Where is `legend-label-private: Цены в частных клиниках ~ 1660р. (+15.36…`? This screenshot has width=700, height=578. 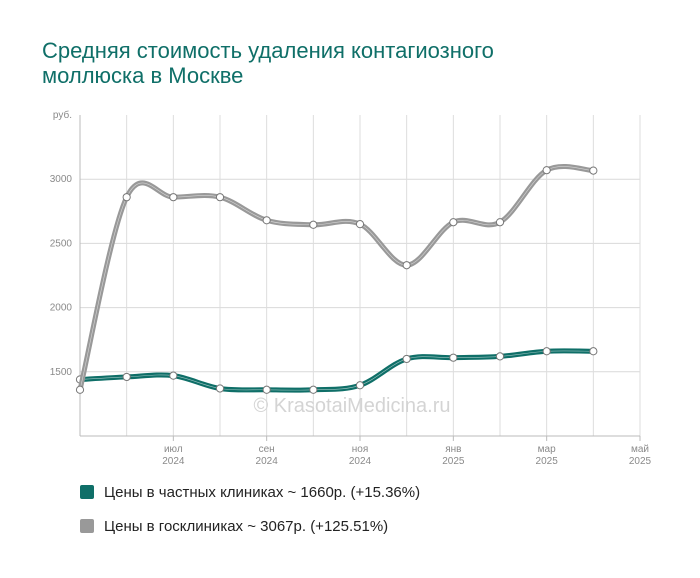 legend-label-private: Цены в частных клиниках ~ 1660р. (+15.36… is located at coordinates (262, 492).